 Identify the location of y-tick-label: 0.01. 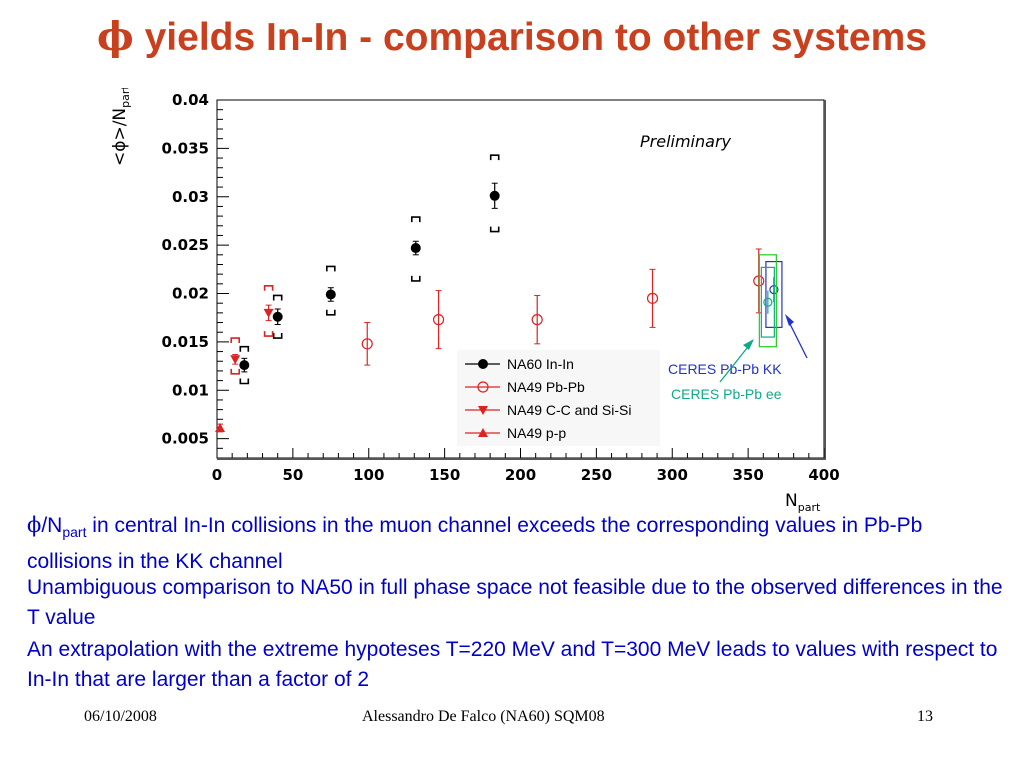
(190, 390).